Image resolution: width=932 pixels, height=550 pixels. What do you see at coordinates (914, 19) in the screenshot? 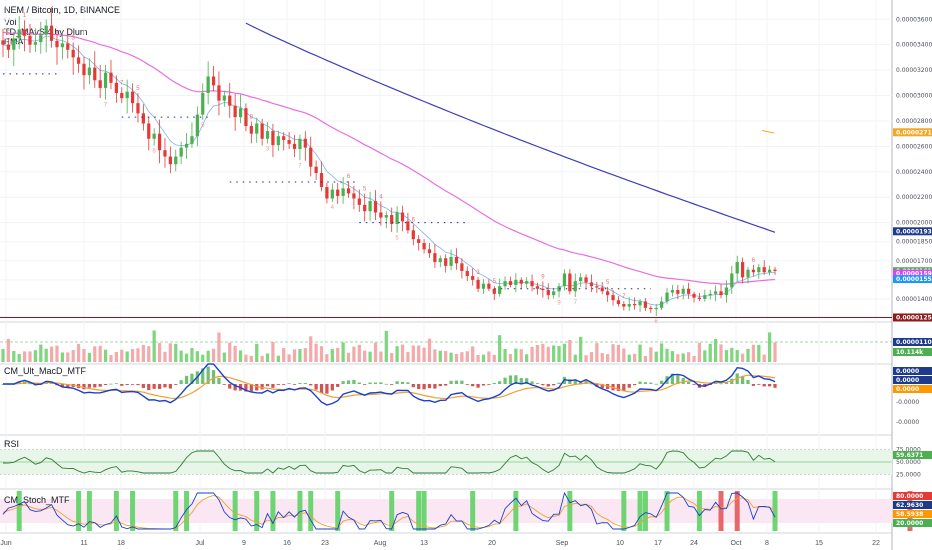
I see `price-tick-label: 0.00003600` at bounding box center [914, 19].